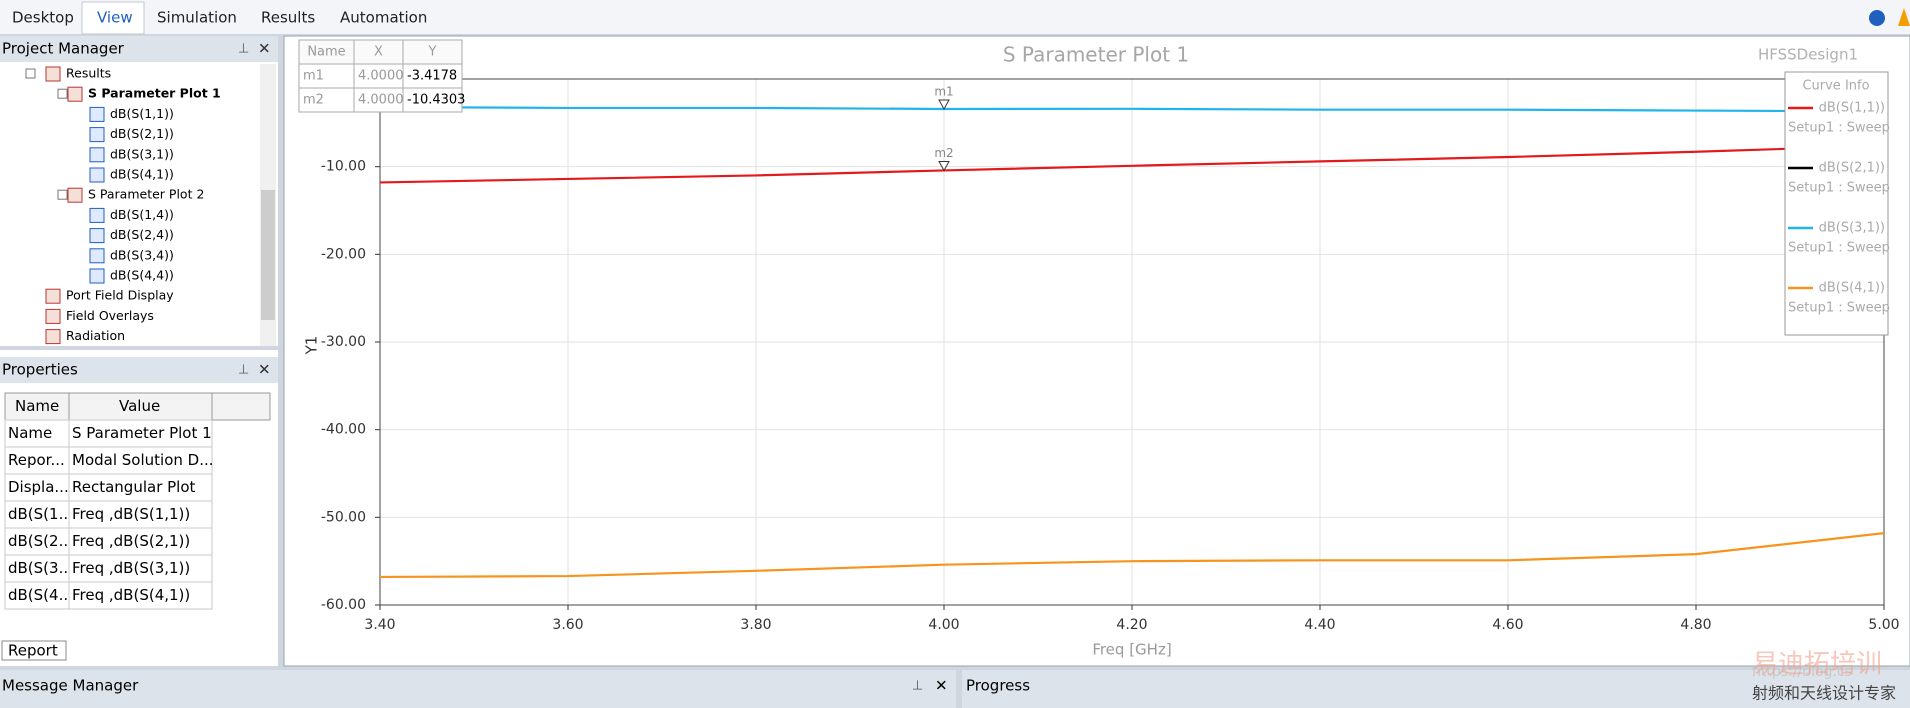  I want to click on menu-tab: Desktop, so click(43, 18).